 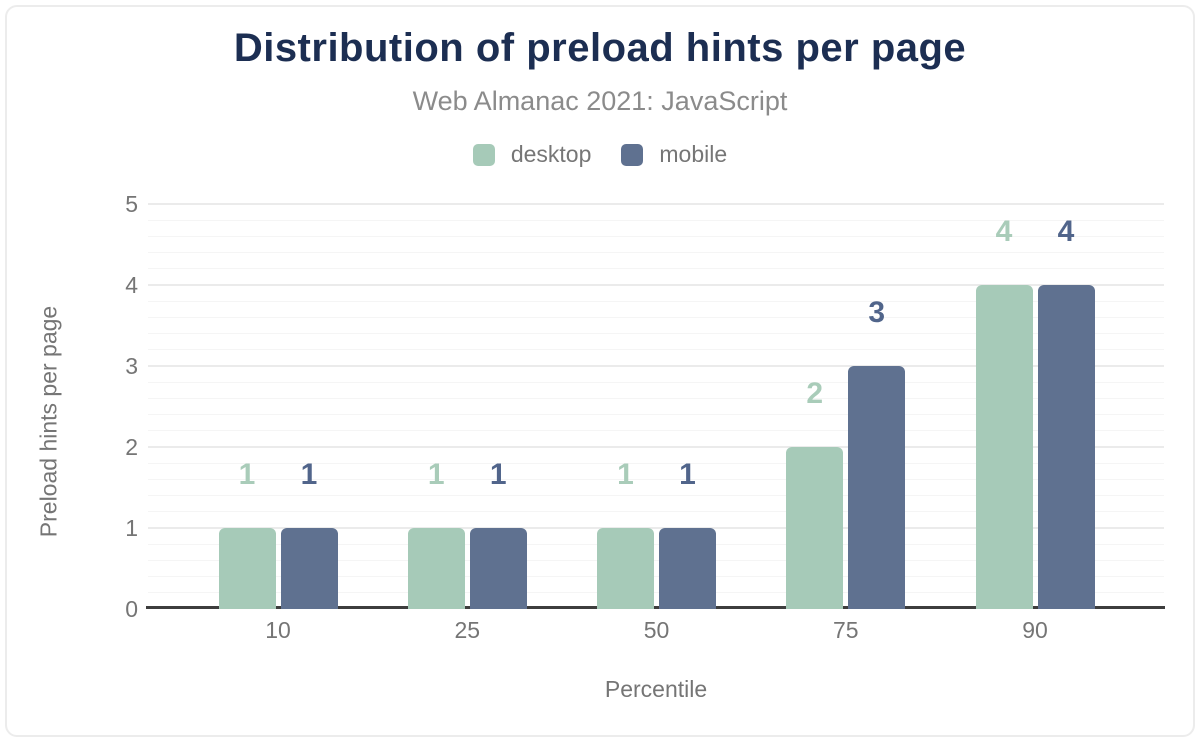 What do you see at coordinates (131, 366) in the screenshot?
I see `y-axis-tick-label: 3` at bounding box center [131, 366].